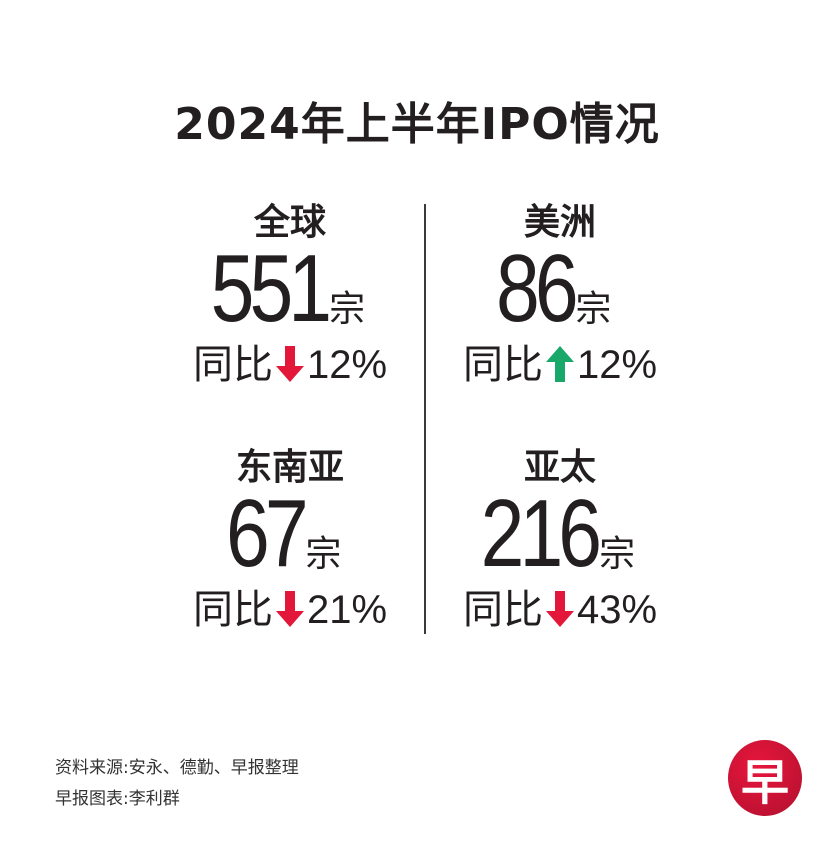  I want to click on ipo-count-line: 86宗, so click(560, 288).